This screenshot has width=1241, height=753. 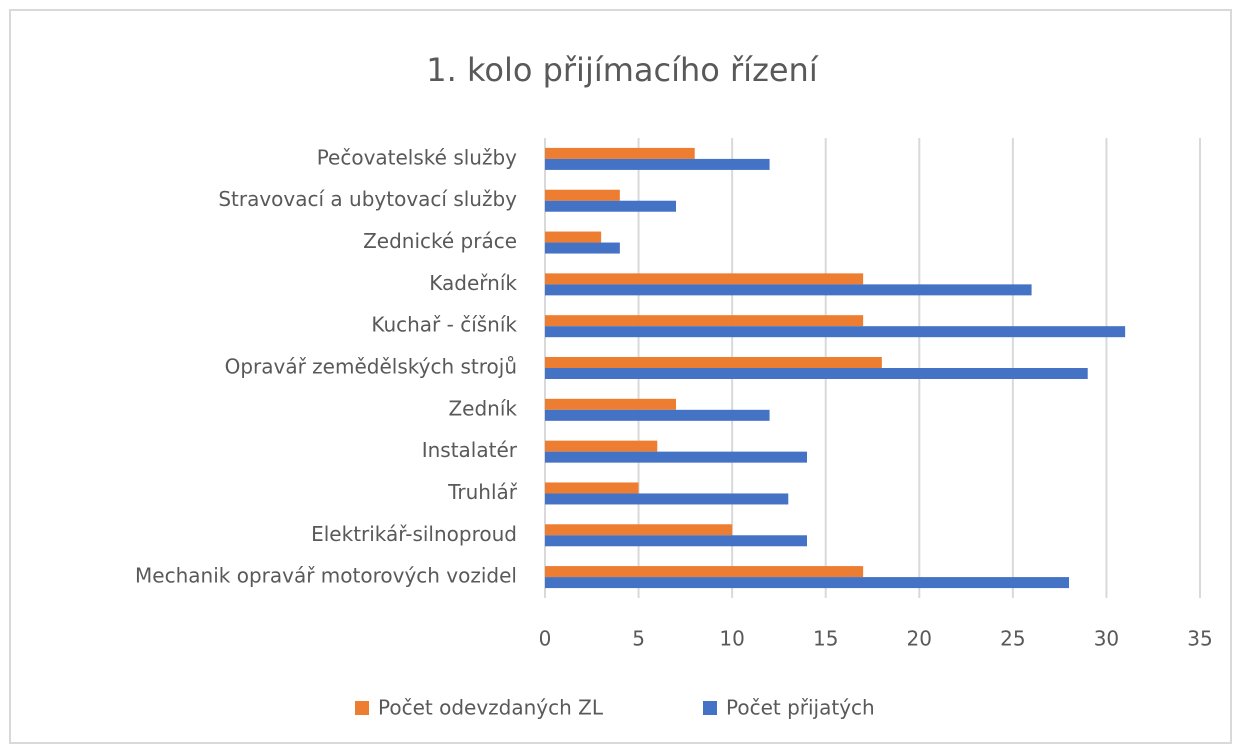 What do you see at coordinates (1106, 639) in the screenshot?
I see `x-tick-label: 30` at bounding box center [1106, 639].